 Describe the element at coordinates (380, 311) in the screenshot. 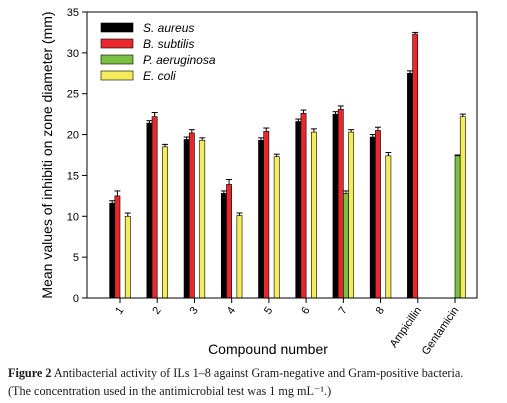

I see `x-tick-label: 8` at that location.